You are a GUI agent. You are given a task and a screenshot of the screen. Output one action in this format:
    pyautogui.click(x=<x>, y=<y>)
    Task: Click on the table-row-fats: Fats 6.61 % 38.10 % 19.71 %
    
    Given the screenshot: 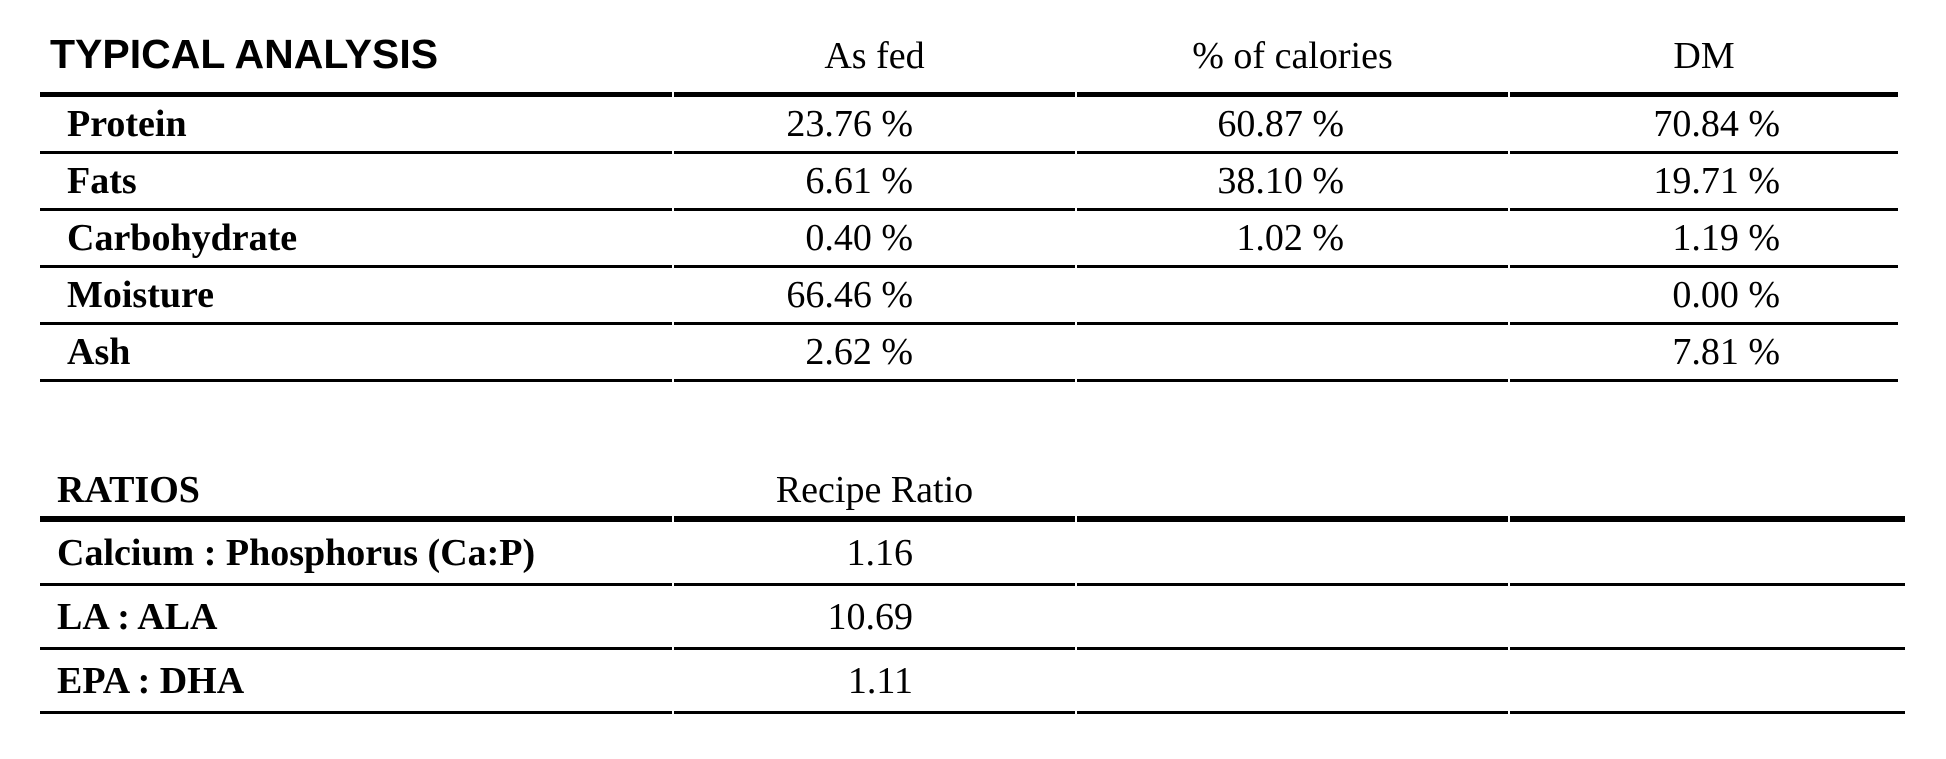 What is the action you would take?
    pyautogui.click(x=969, y=182)
    